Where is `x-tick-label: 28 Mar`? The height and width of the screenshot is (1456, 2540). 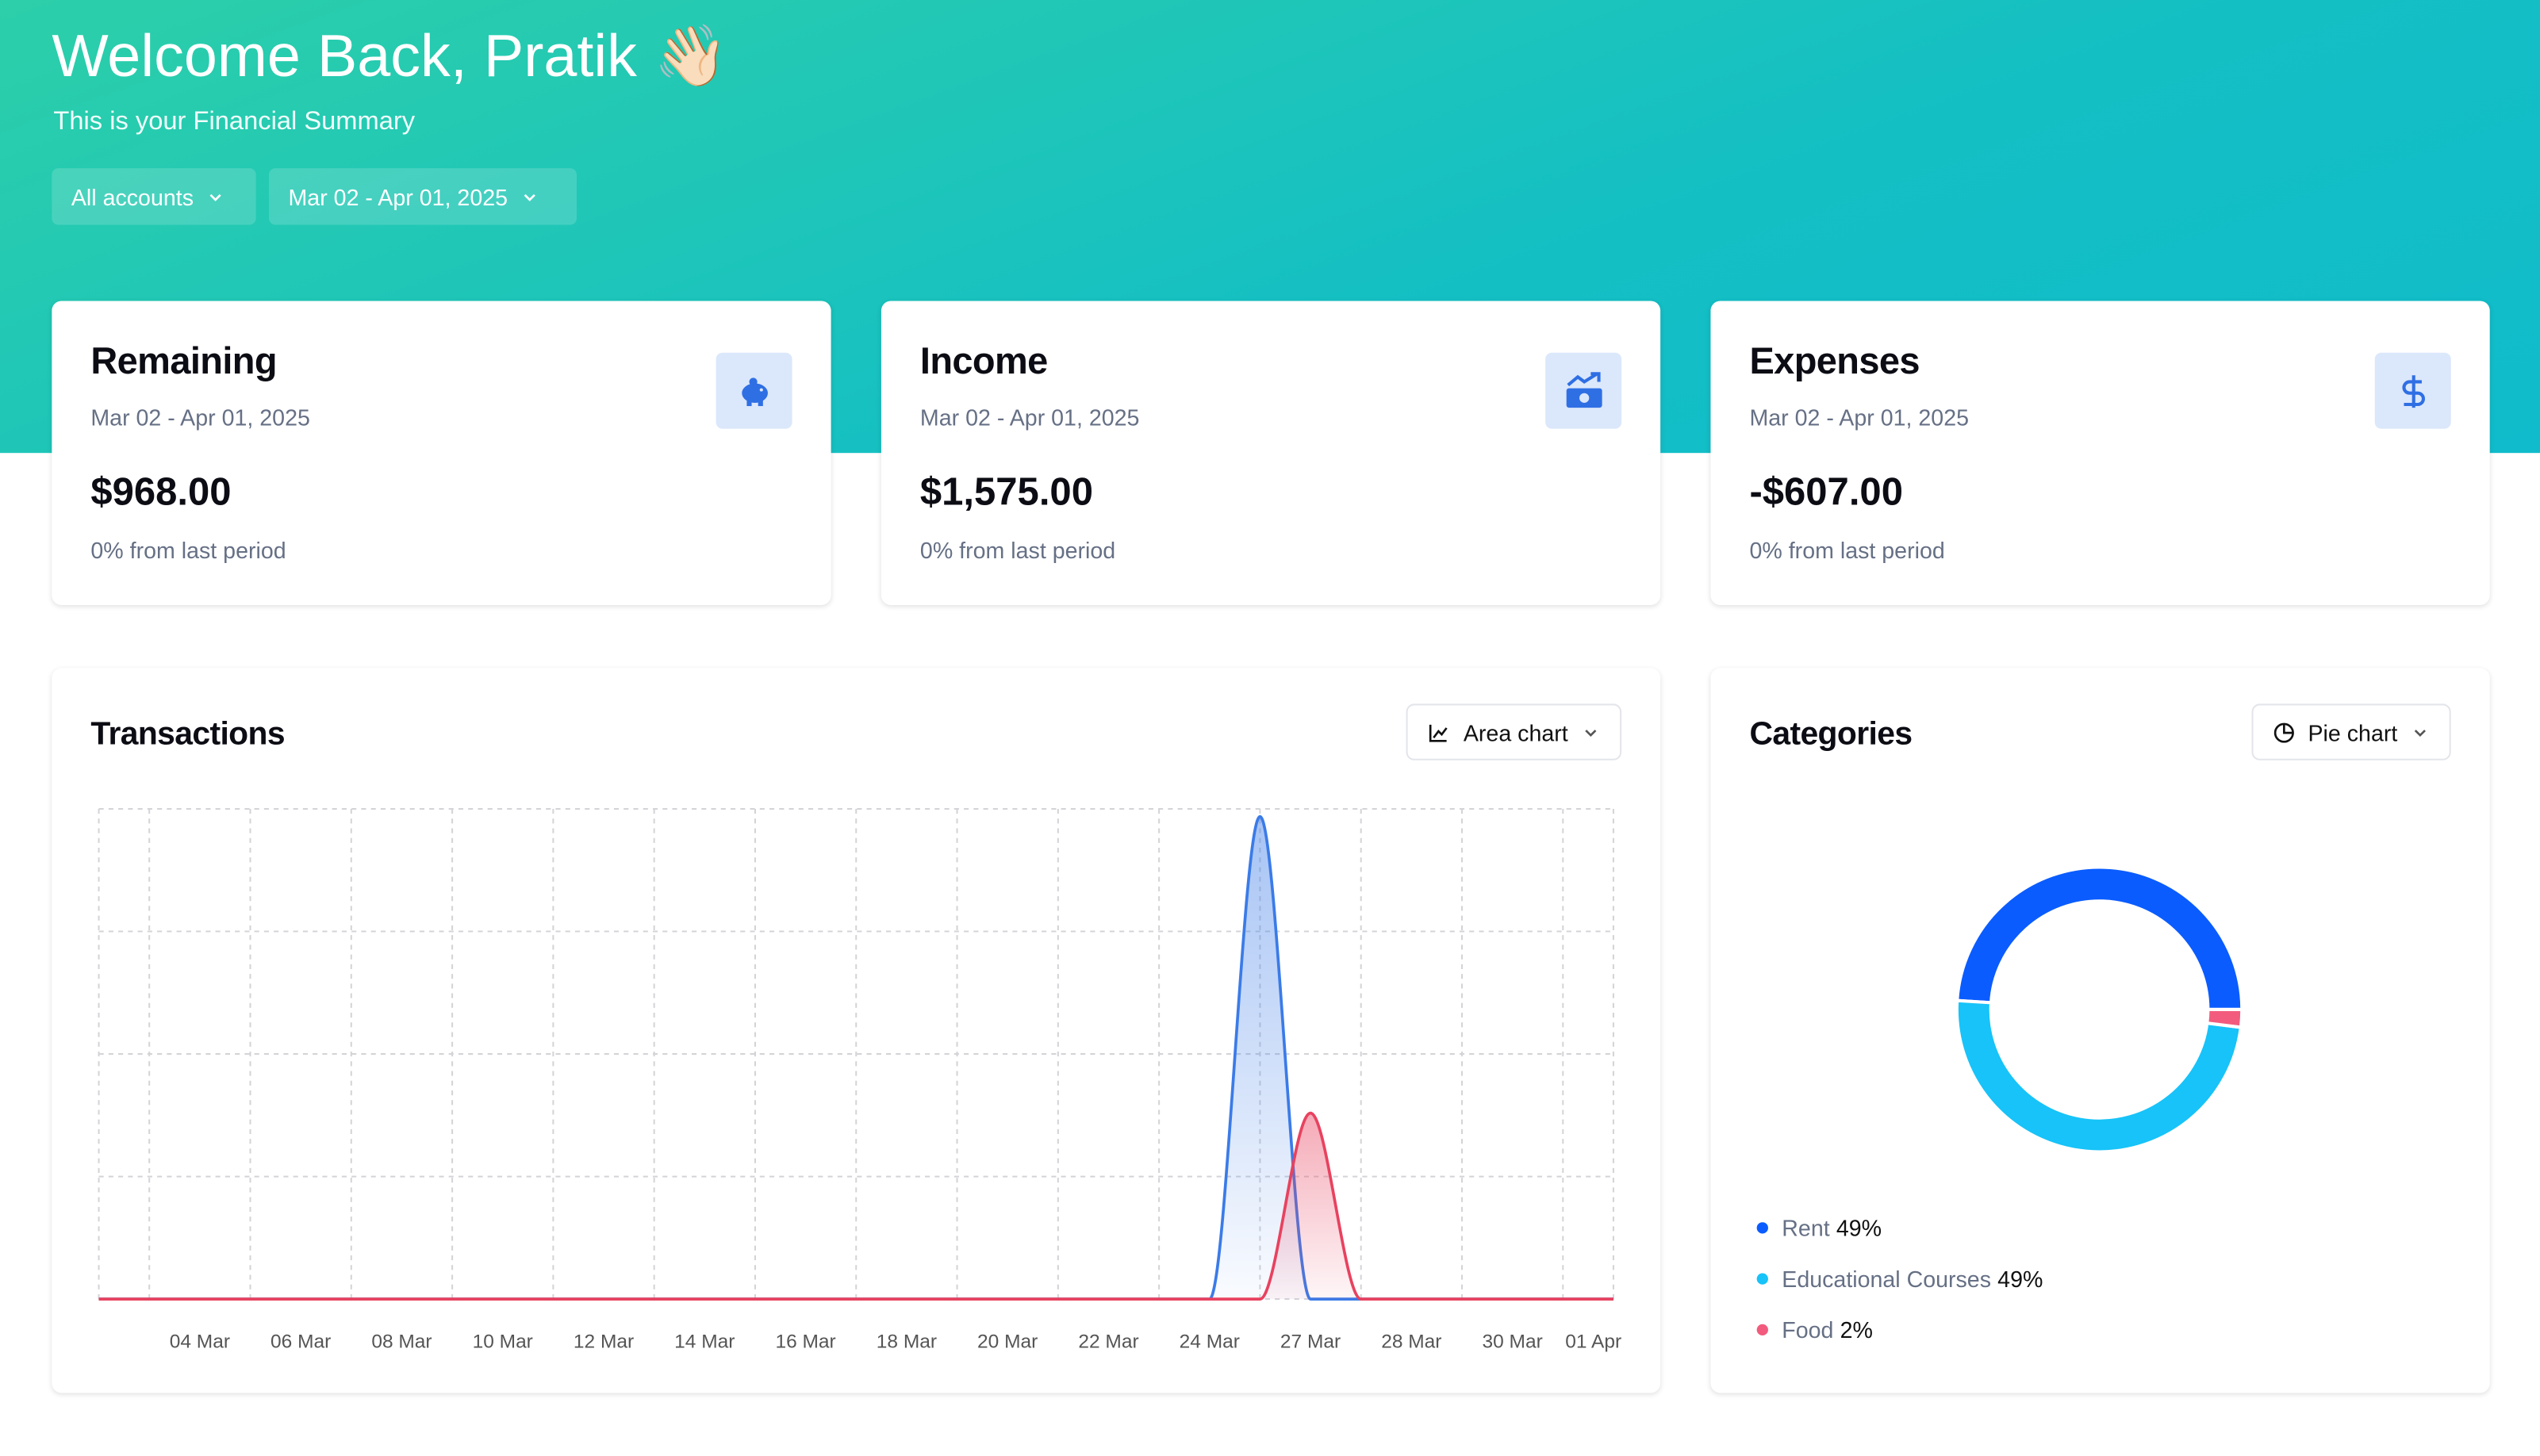
x-tick-label: 28 Mar is located at coordinates (1411, 1341).